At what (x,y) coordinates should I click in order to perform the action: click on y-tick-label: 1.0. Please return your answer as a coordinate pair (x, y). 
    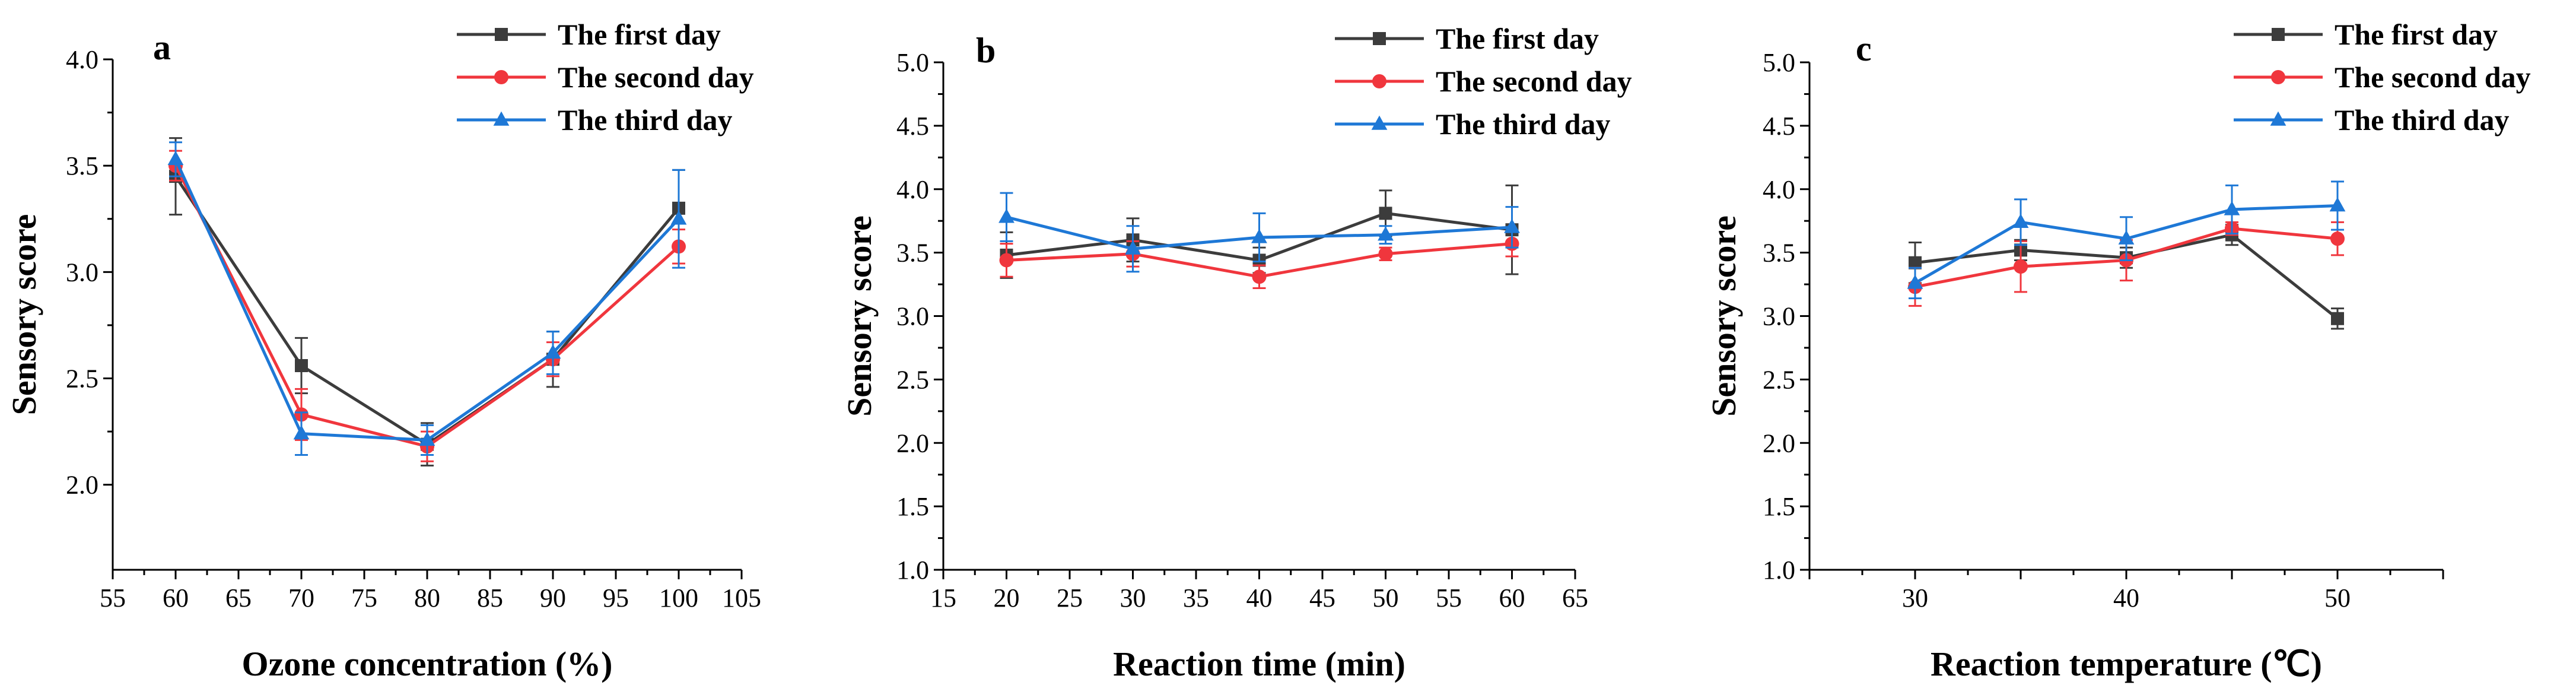
    Looking at the image, I should click on (1779, 570).